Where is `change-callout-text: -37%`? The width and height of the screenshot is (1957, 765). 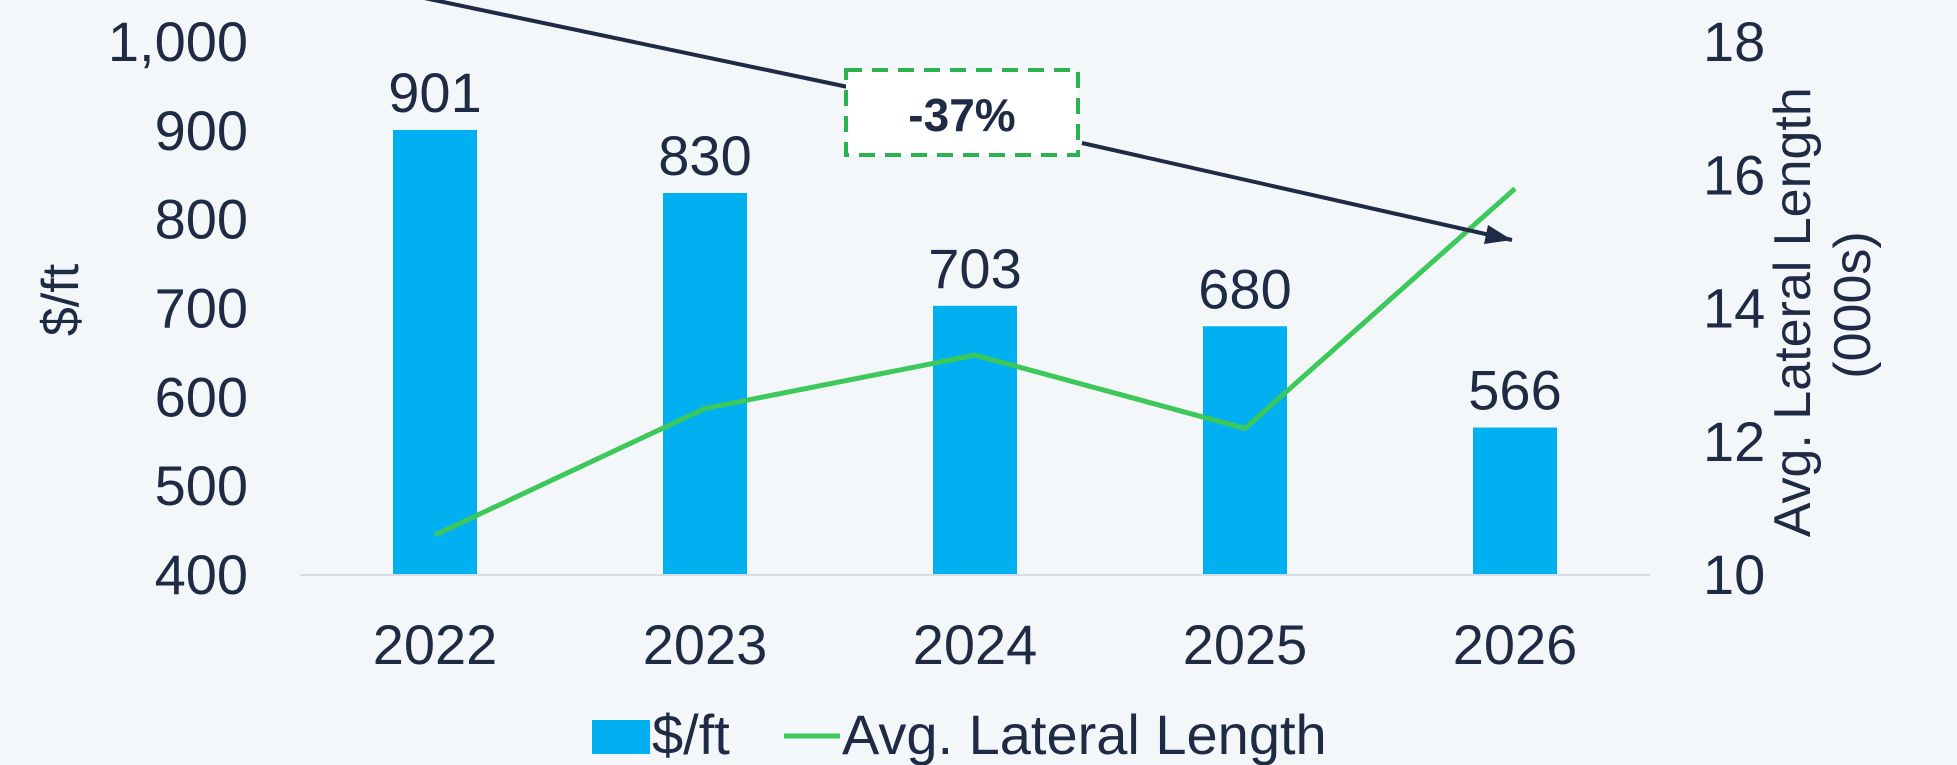
change-callout-text: -37% is located at coordinates (961, 115).